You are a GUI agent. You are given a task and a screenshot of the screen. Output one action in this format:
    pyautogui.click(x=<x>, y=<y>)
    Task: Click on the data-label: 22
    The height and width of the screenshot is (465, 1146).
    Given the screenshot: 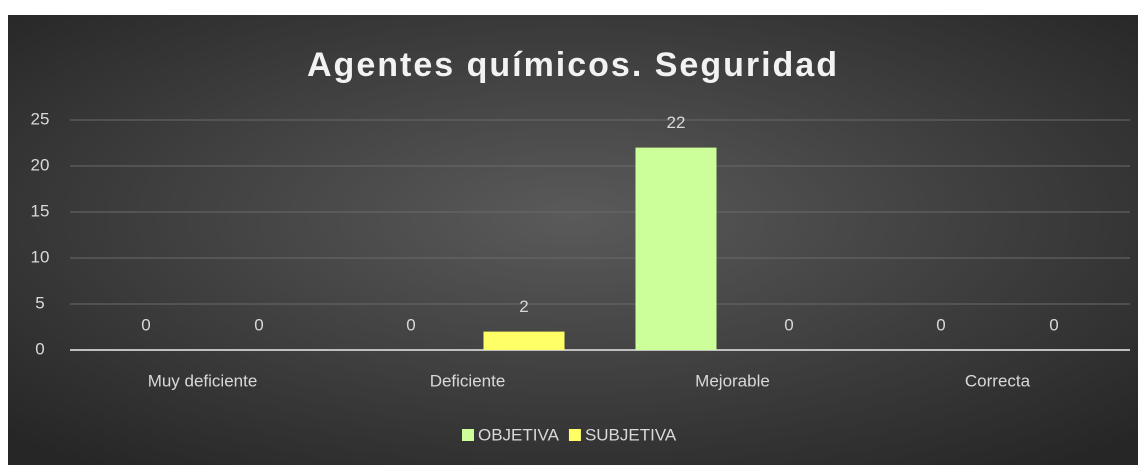 What is the action you would take?
    pyautogui.click(x=676, y=122)
    